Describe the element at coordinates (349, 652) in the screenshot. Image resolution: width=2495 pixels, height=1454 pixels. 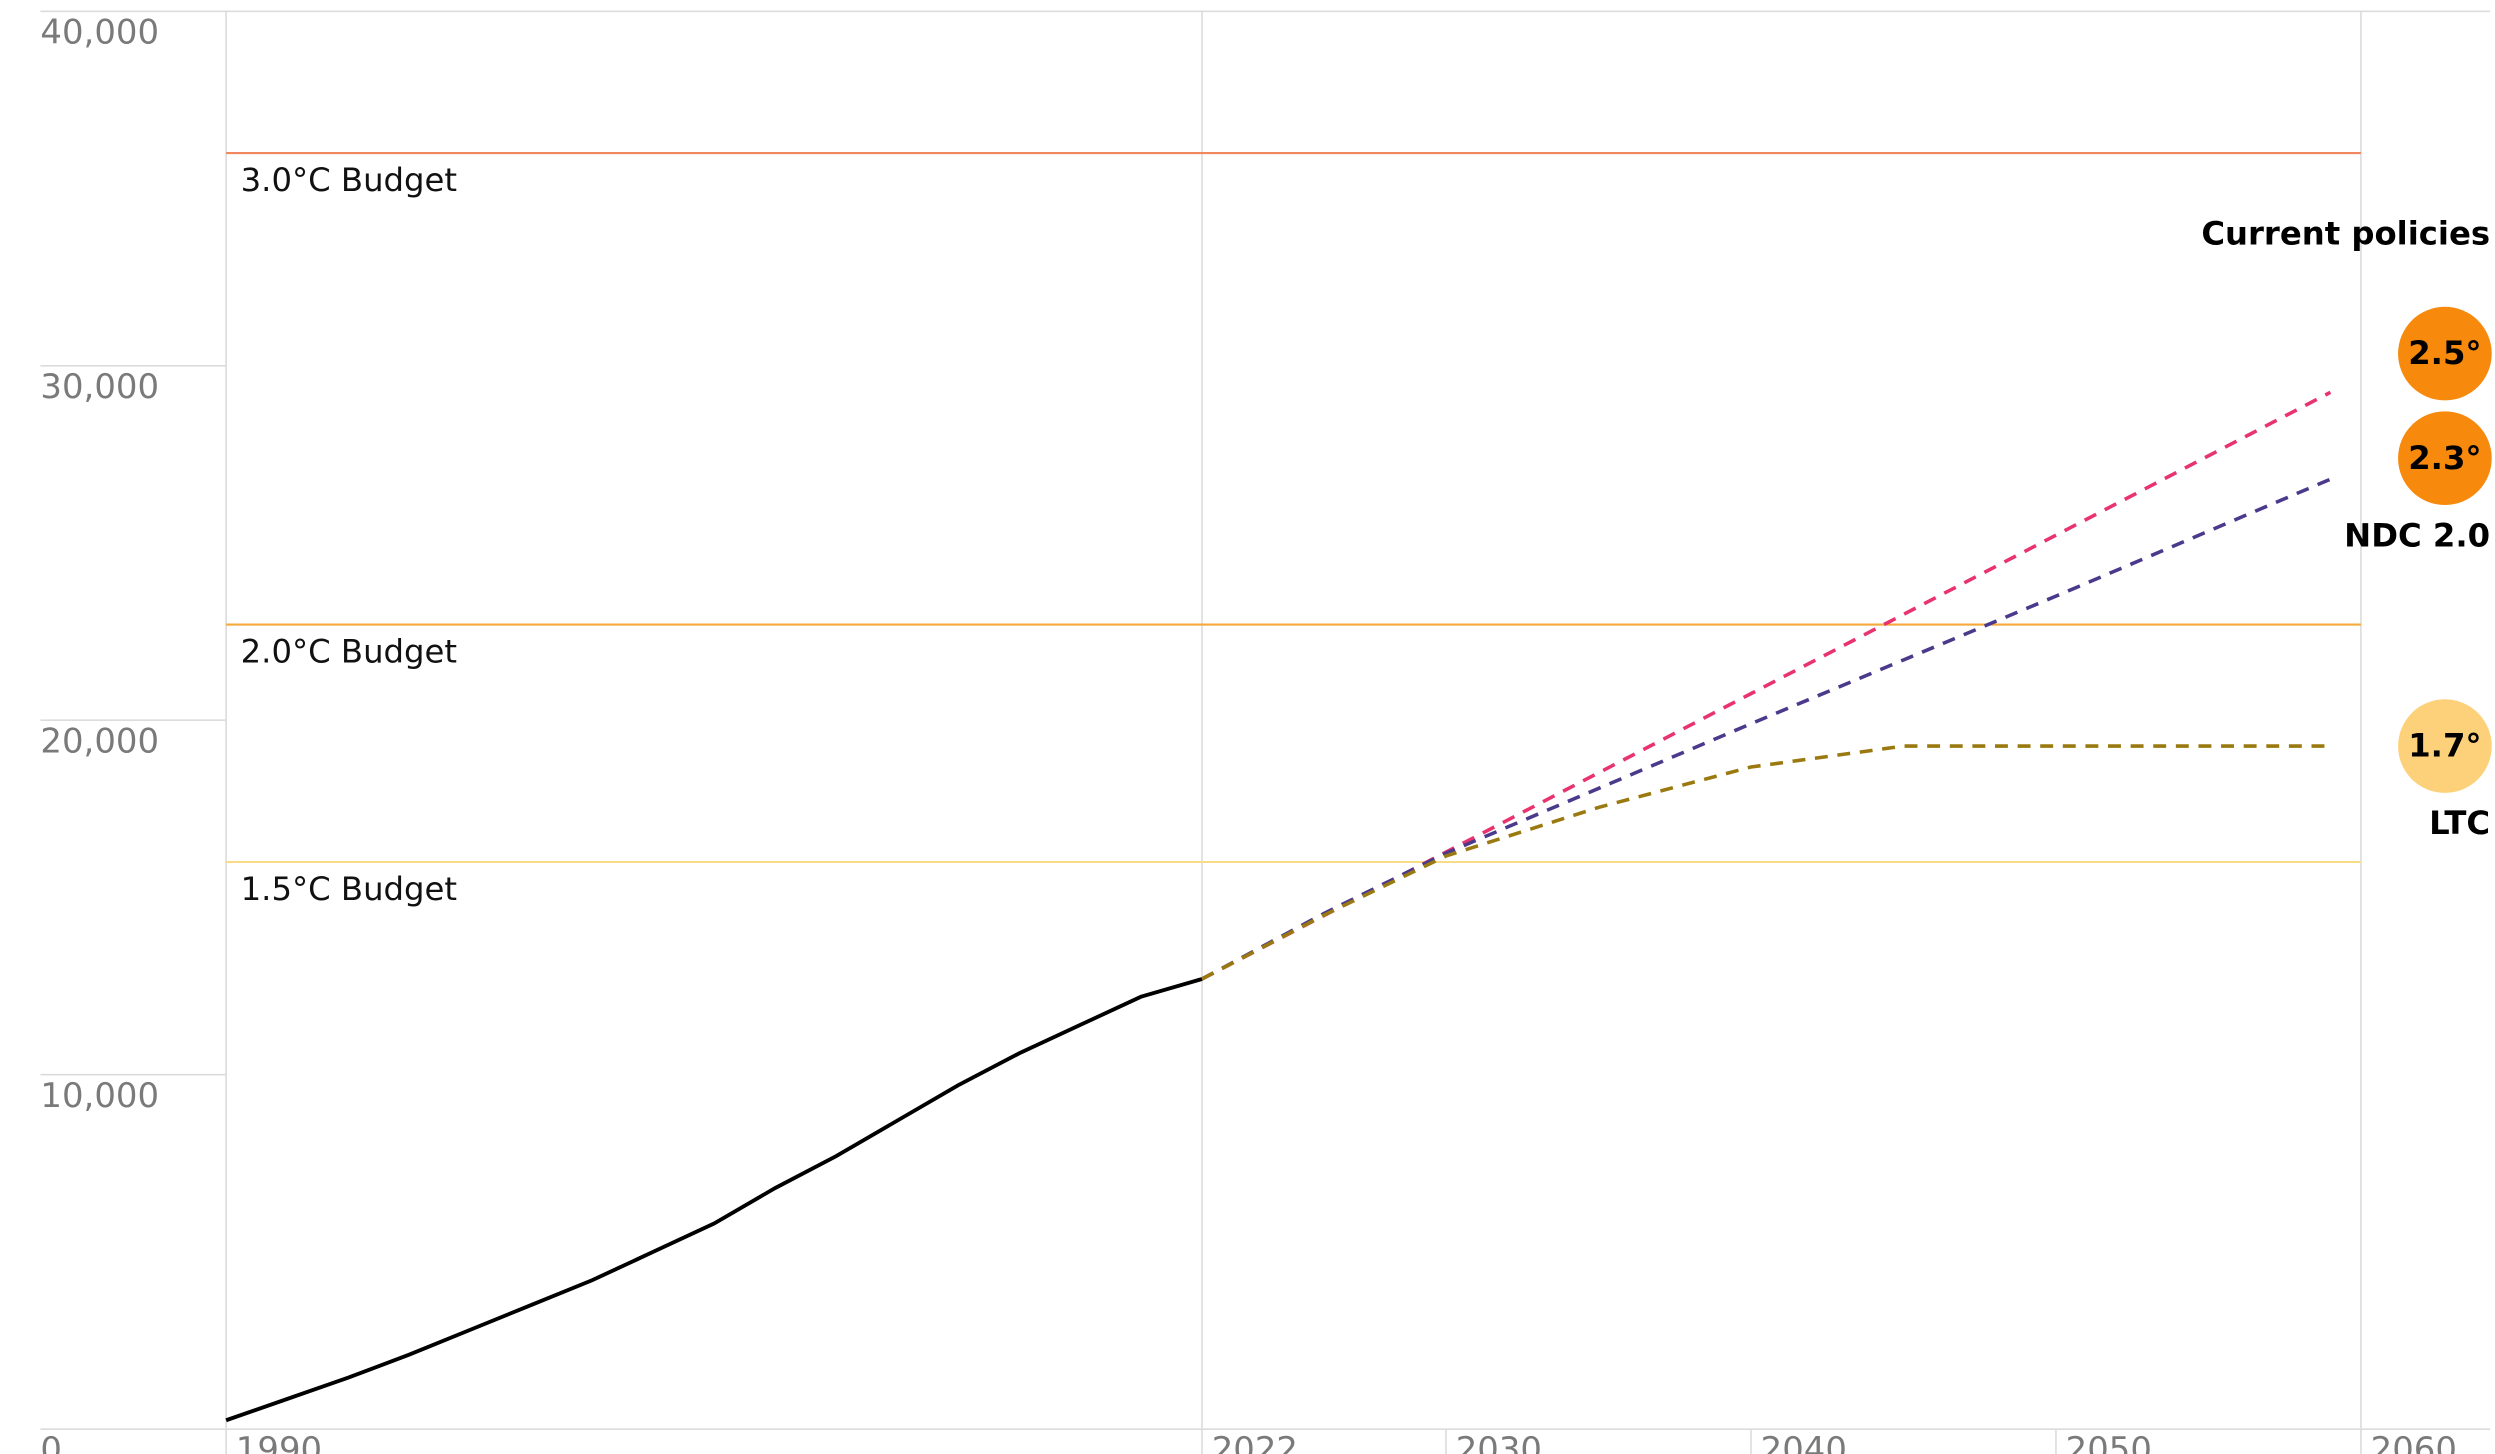
I see `budget-label: 2.0°C Budget` at that location.